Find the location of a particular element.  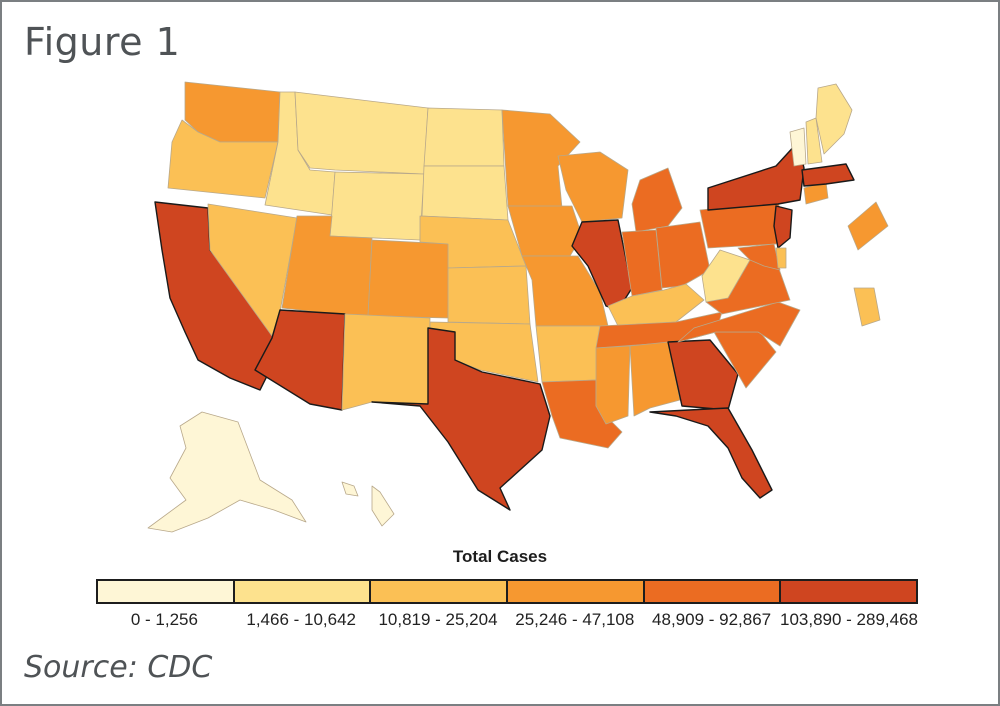

state-CO is located at coordinates (409, 279).